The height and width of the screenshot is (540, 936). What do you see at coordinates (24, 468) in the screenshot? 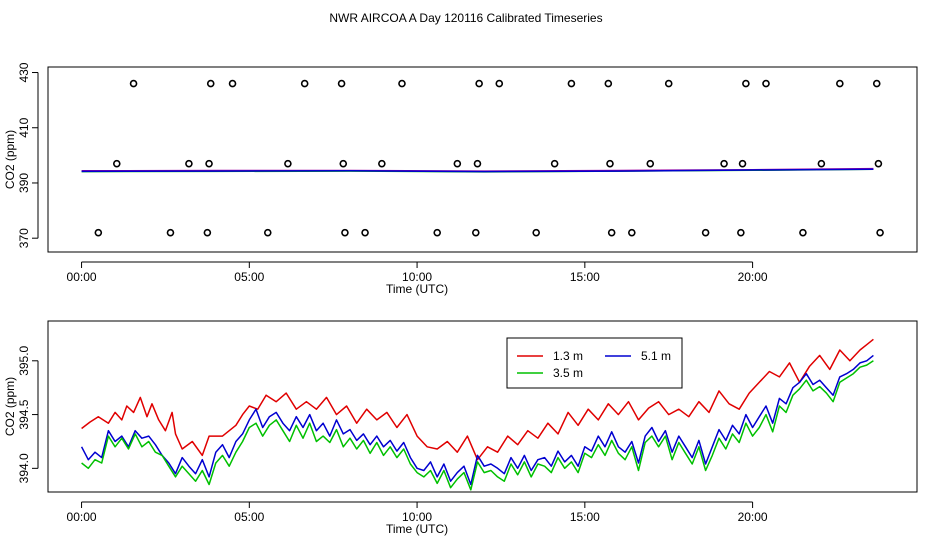
I see `y-tick-label: 394.0` at bounding box center [24, 468].